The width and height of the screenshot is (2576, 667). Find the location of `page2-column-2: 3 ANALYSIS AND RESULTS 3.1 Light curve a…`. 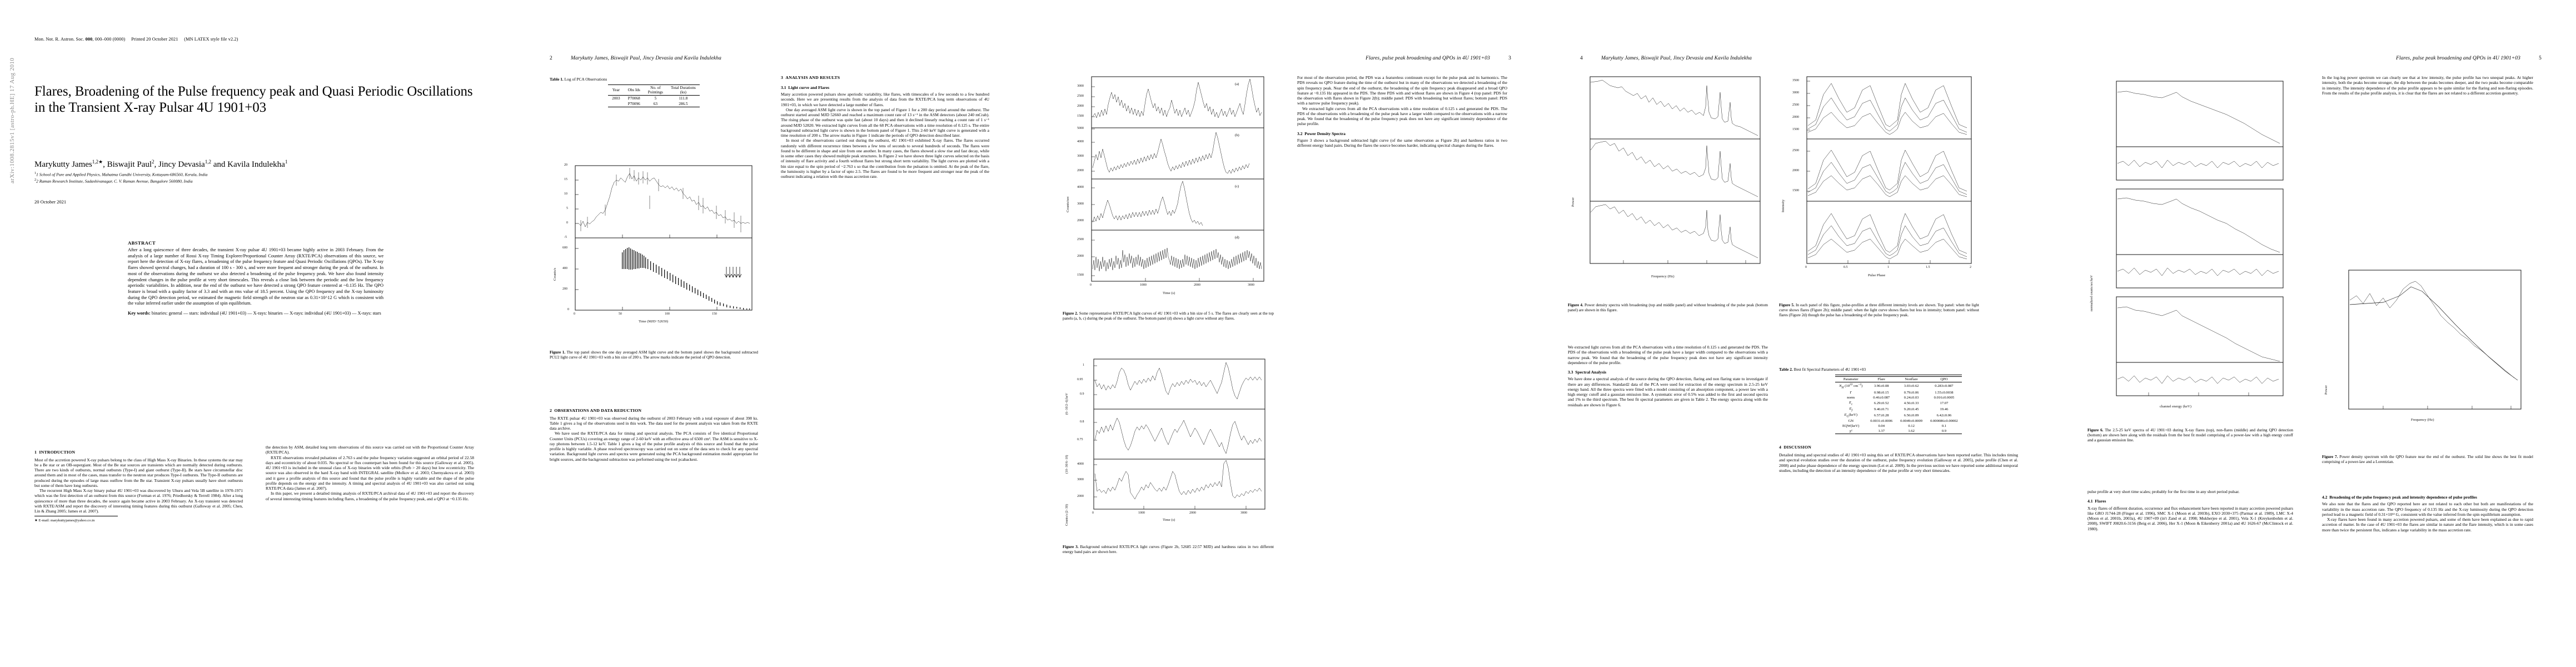

page2-column-2: 3 ANALYSIS AND RESULTS 3.1 Light curve a… is located at coordinates (885, 361).